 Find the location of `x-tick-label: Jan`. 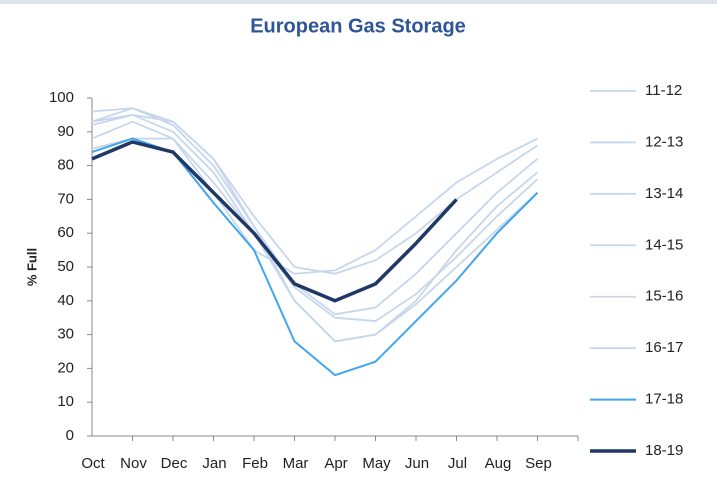

x-tick-label: Jan is located at coordinates (214, 463).